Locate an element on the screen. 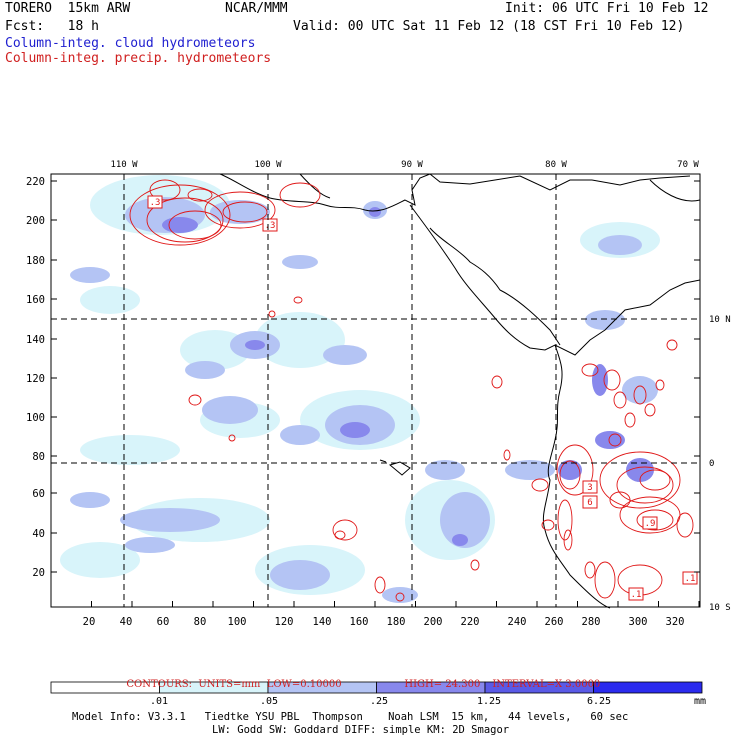  x-tick-label: 60 is located at coordinates (163, 622).